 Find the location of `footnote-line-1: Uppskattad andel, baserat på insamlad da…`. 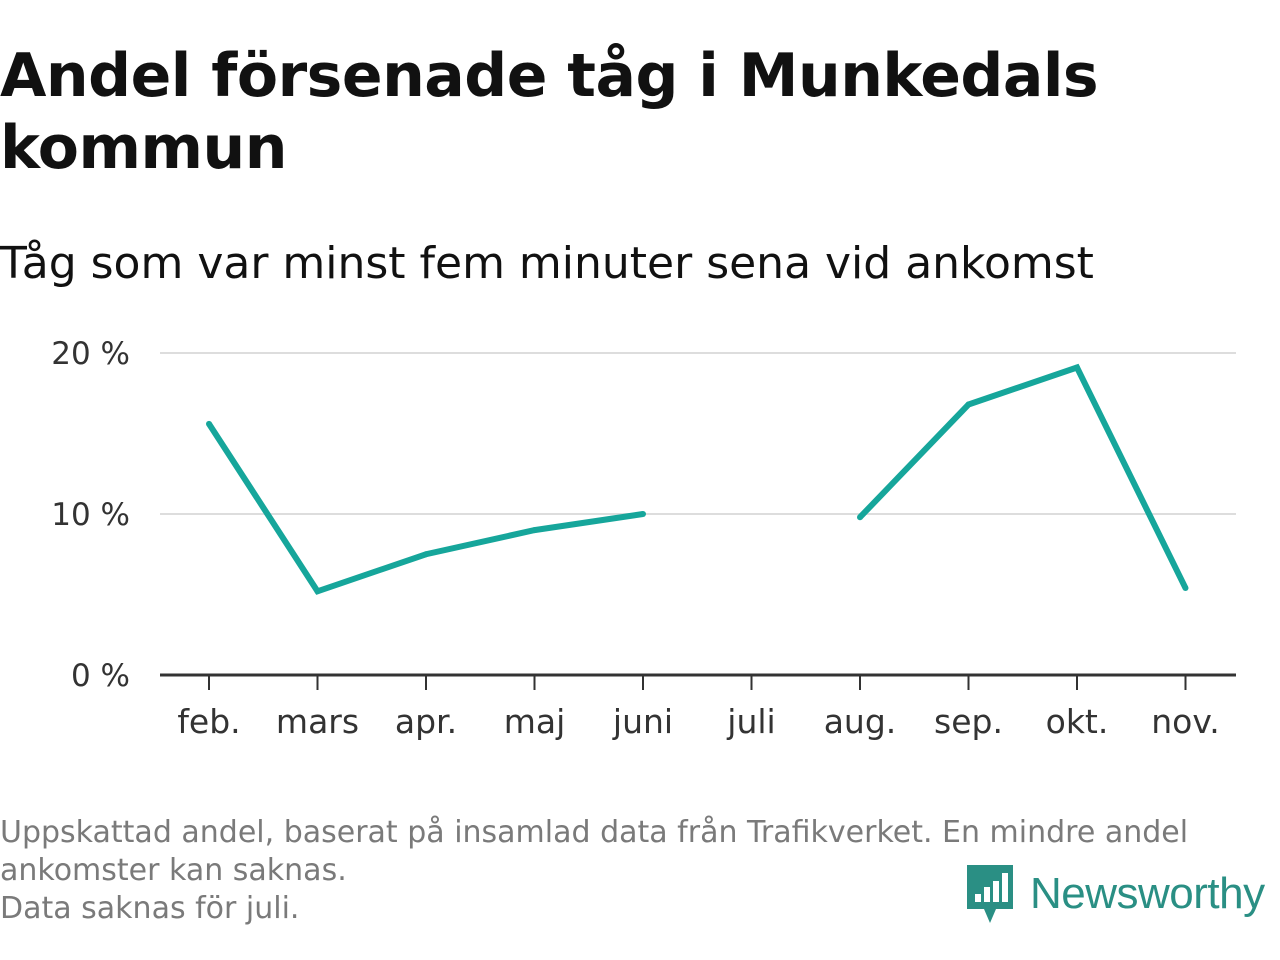

footnote-line-1: Uppskattad andel, baserat på insamlad da… is located at coordinates (594, 832).